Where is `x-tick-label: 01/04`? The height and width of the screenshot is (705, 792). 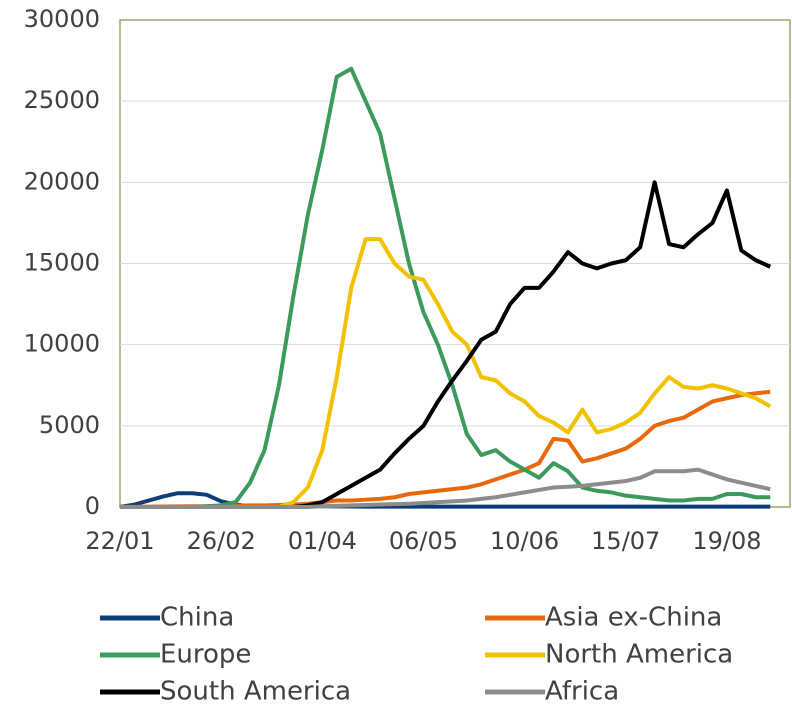 x-tick-label: 01/04 is located at coordinates (322, 541).